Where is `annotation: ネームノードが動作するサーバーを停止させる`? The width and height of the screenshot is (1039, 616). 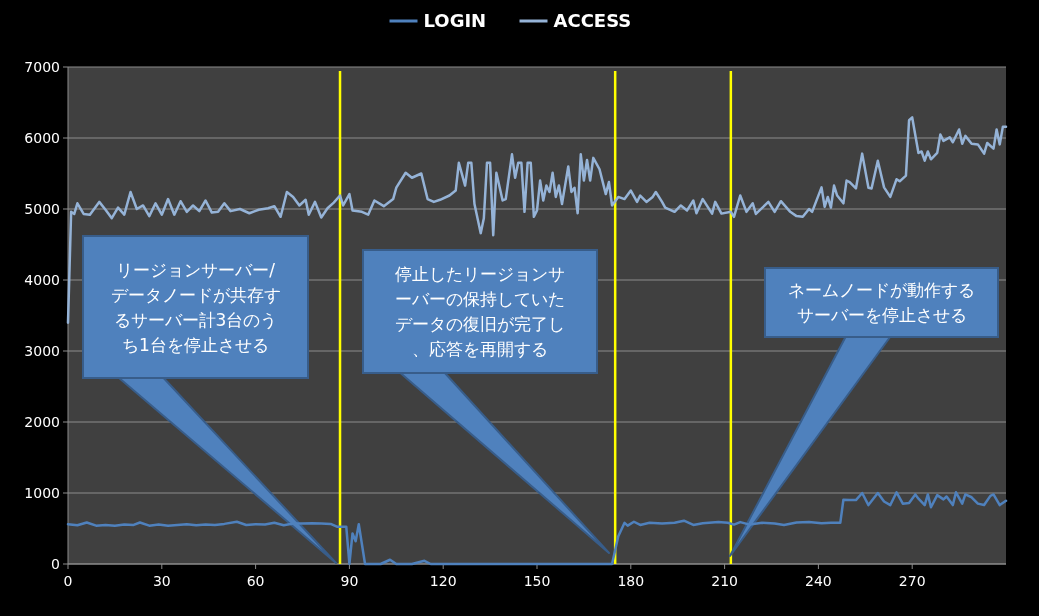
annotation: ネームノードが動作するサーバーを停止させる is located at coordinates (881, 302).